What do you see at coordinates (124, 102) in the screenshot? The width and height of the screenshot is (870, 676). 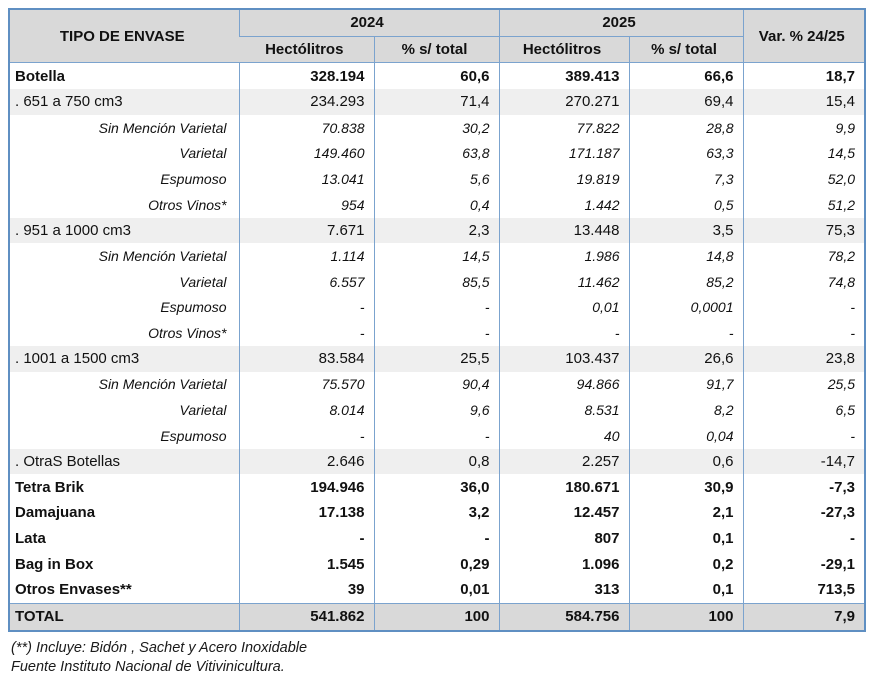 I see `row-label-cell: . 651 a 750 cm3` at bounding box center [124, 102].